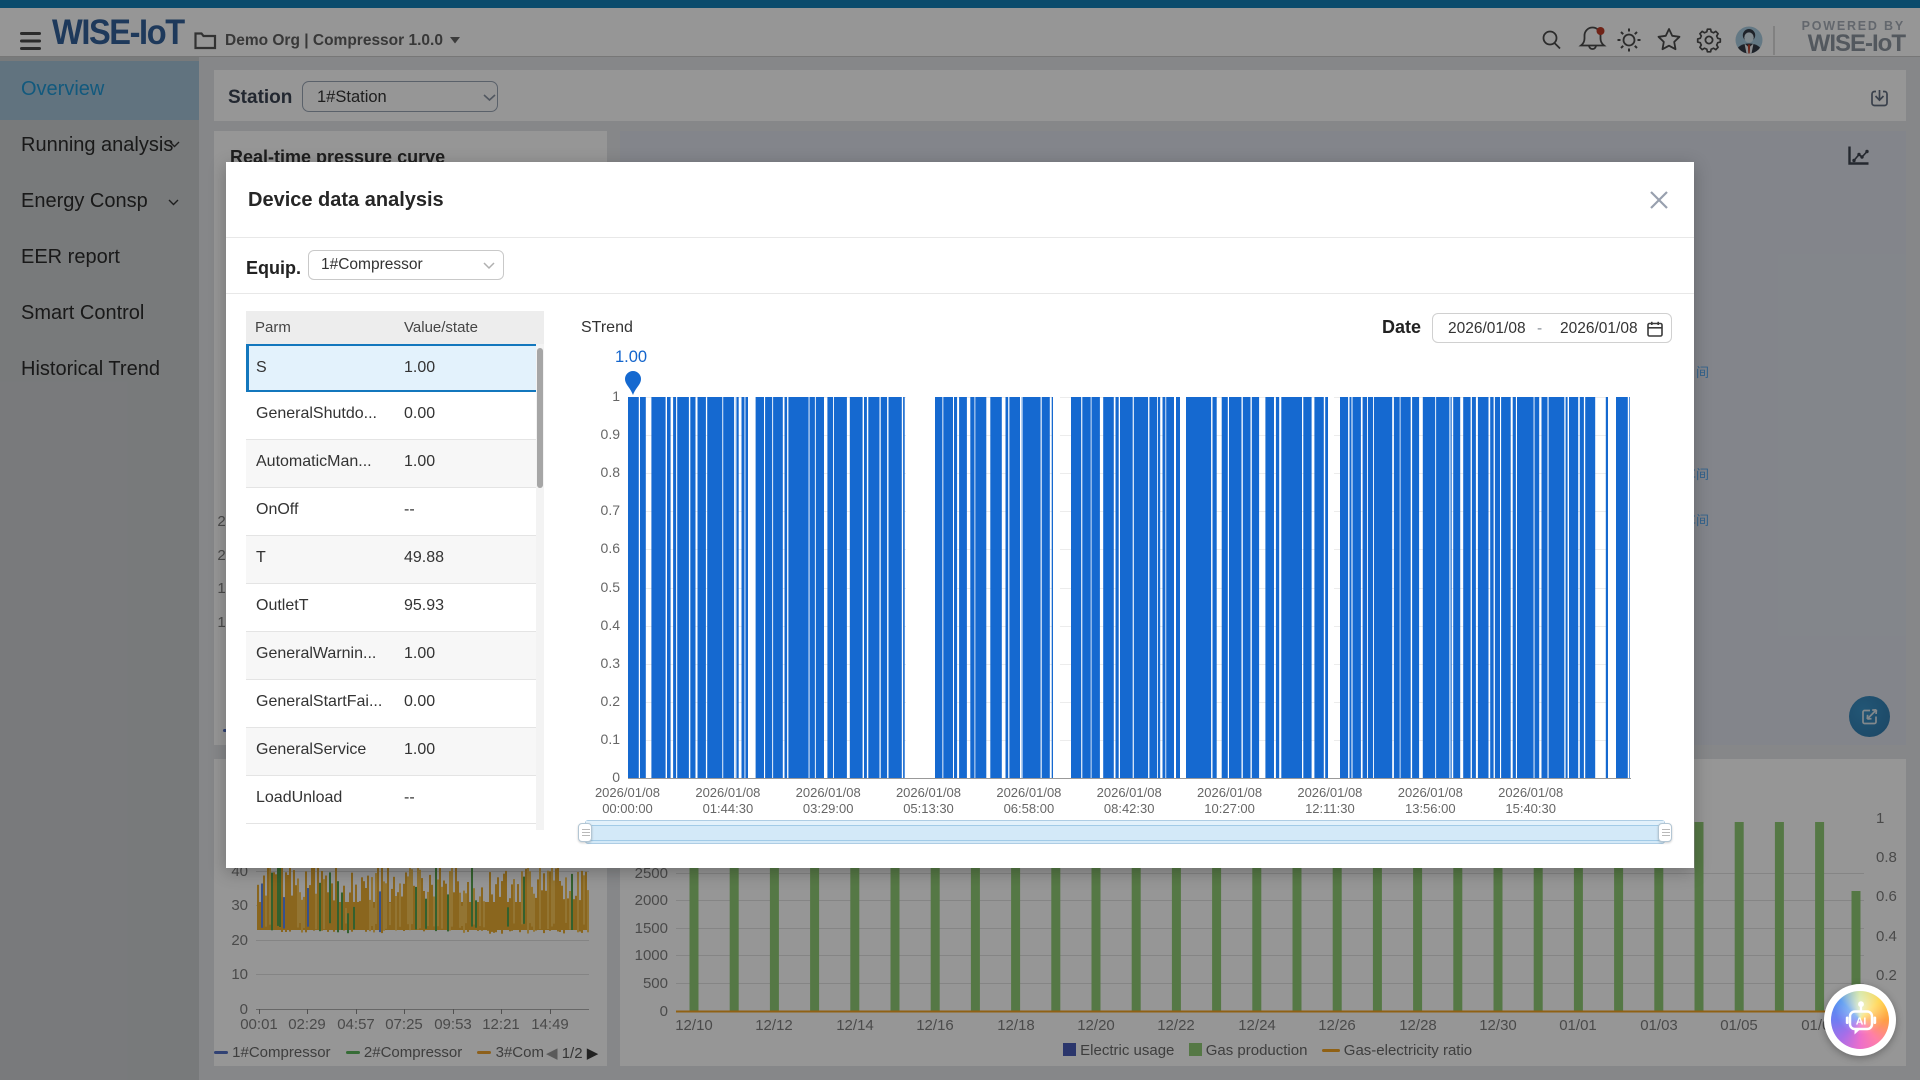 Image resolution: width=1920 pixels, height=1080 pixels. I want to click on svg-text: AI, so click(1861, 1022).